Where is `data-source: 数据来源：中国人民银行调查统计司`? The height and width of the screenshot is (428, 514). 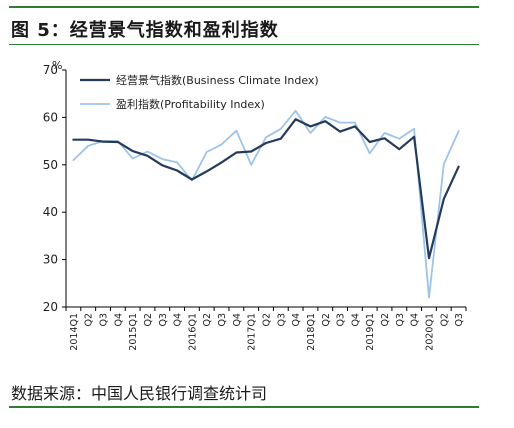 data-source: 数据来源：中国人民银行调查统计司 is located at coordinates (139, 393).